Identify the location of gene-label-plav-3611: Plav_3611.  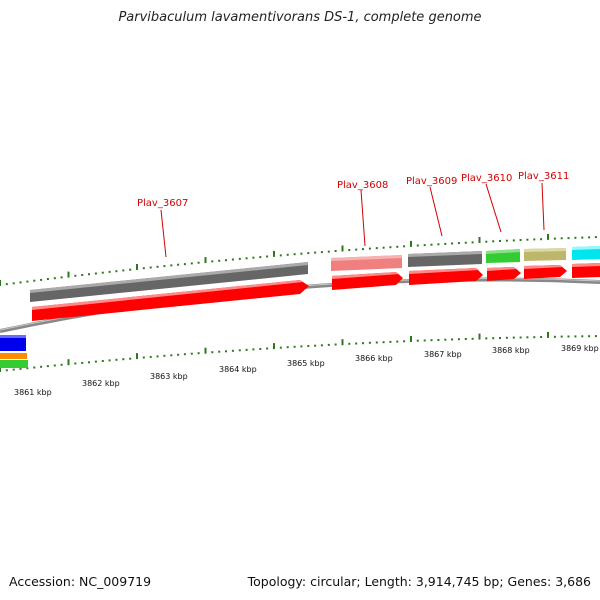
(543, 176).